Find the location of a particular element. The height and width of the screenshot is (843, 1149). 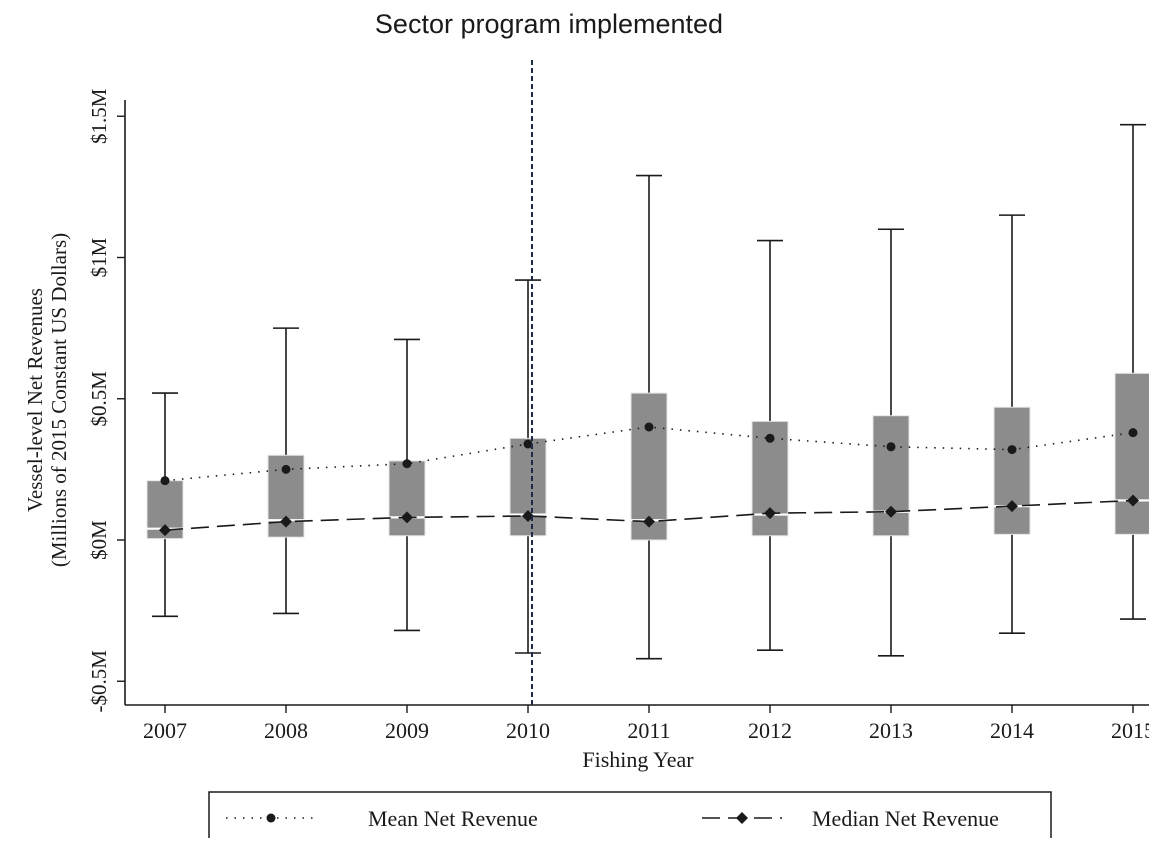

legend: Mean Net Revenue Median Net Revenue is located at coordinates (630, 816).